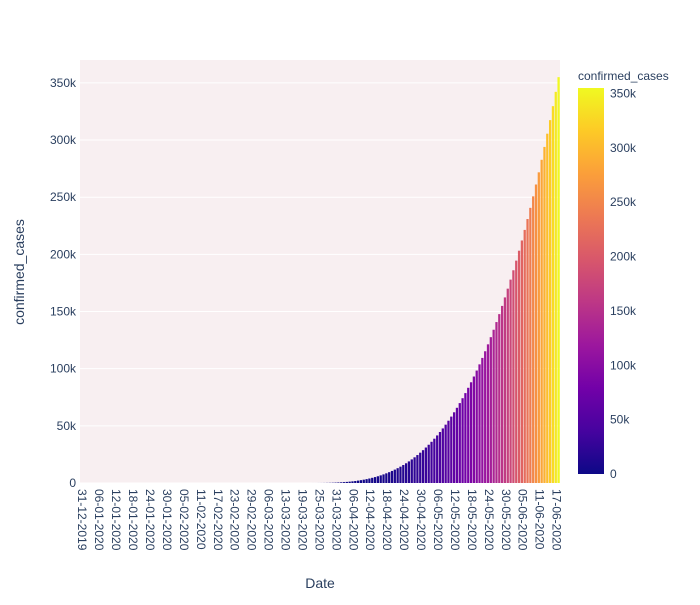 The height and width of the screenshot is (605, 700). Describe the element at coordinates (218, 520) in the screenshot. I see `x-tick-label: 17-02-2020` at that location.